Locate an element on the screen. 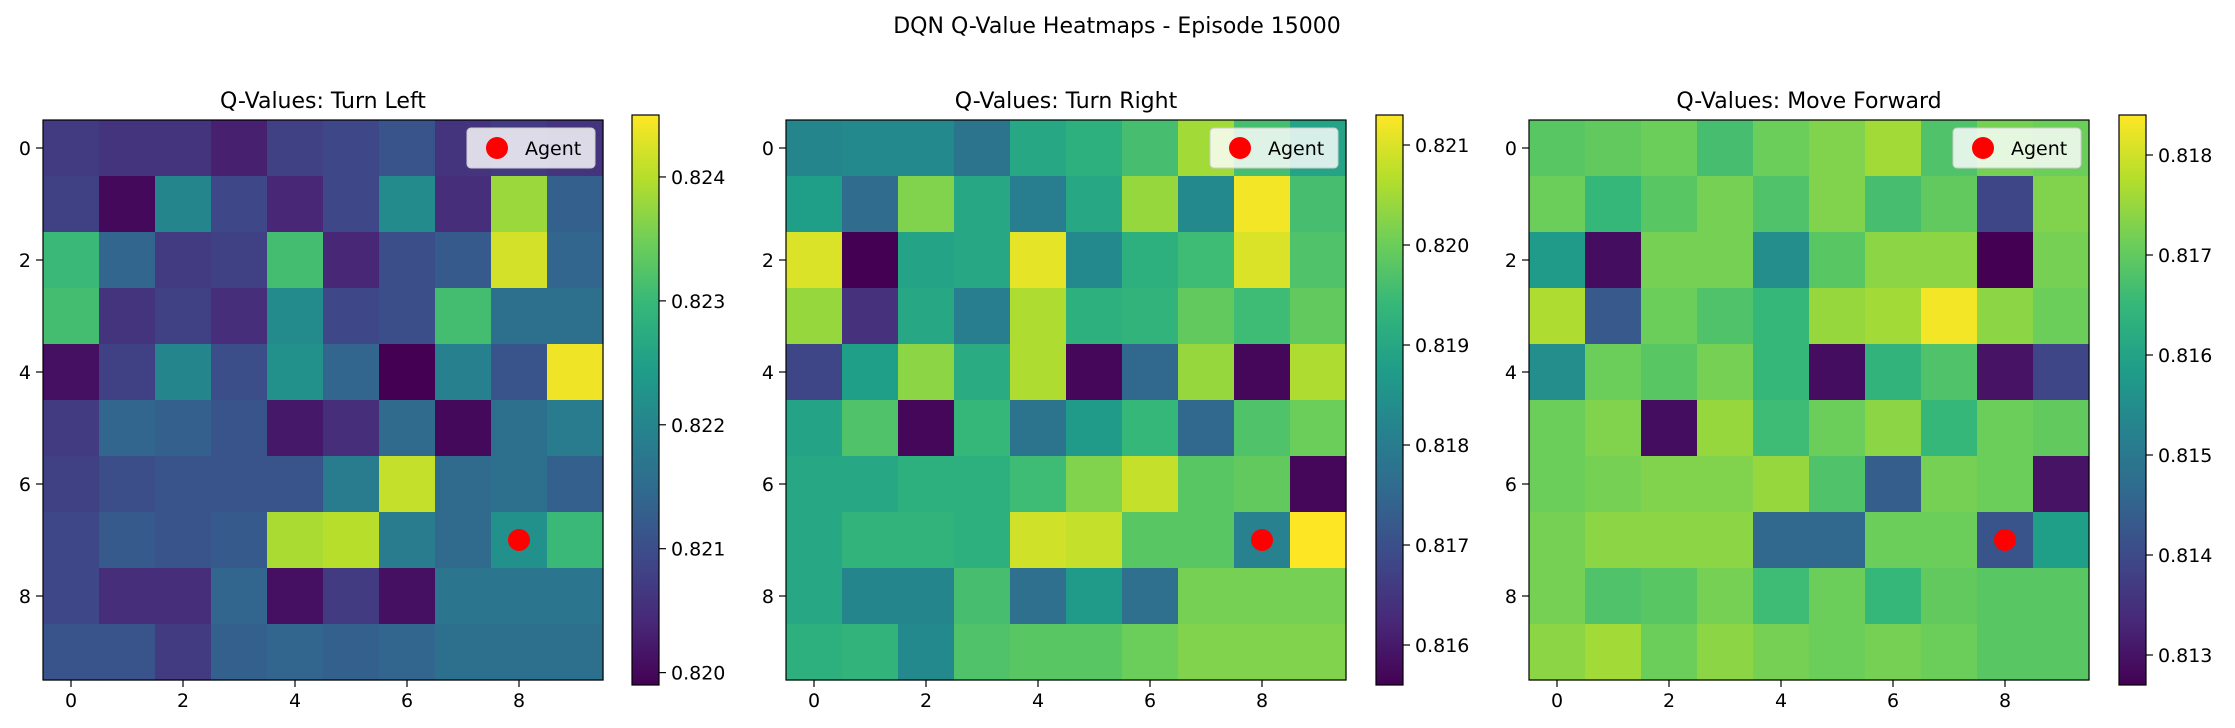 The image size is (2235, 728). figure-suptitle: DQN Q-Value Heatmaps - Episode 15000 is located at coordinates (1117, 26).